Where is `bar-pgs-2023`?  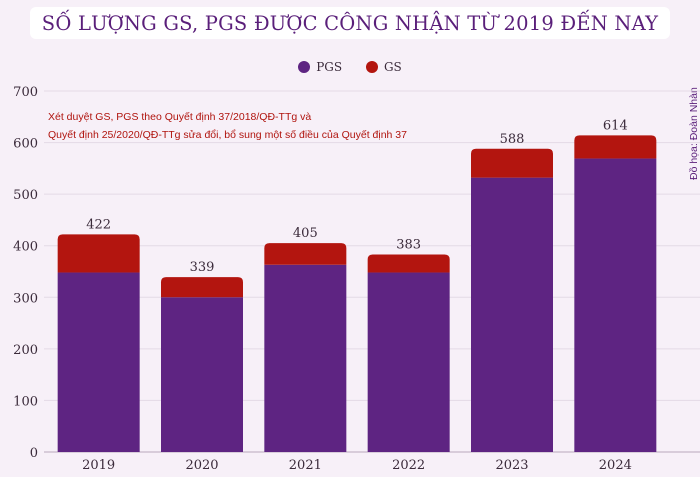
bar-pgs-2023 is located at coordinates (512, 314).